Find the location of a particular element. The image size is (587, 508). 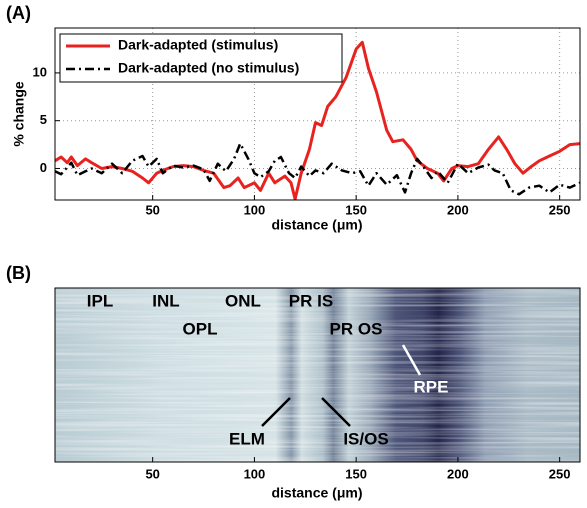

panel-label: (B) is located at coordinates (18, 273).